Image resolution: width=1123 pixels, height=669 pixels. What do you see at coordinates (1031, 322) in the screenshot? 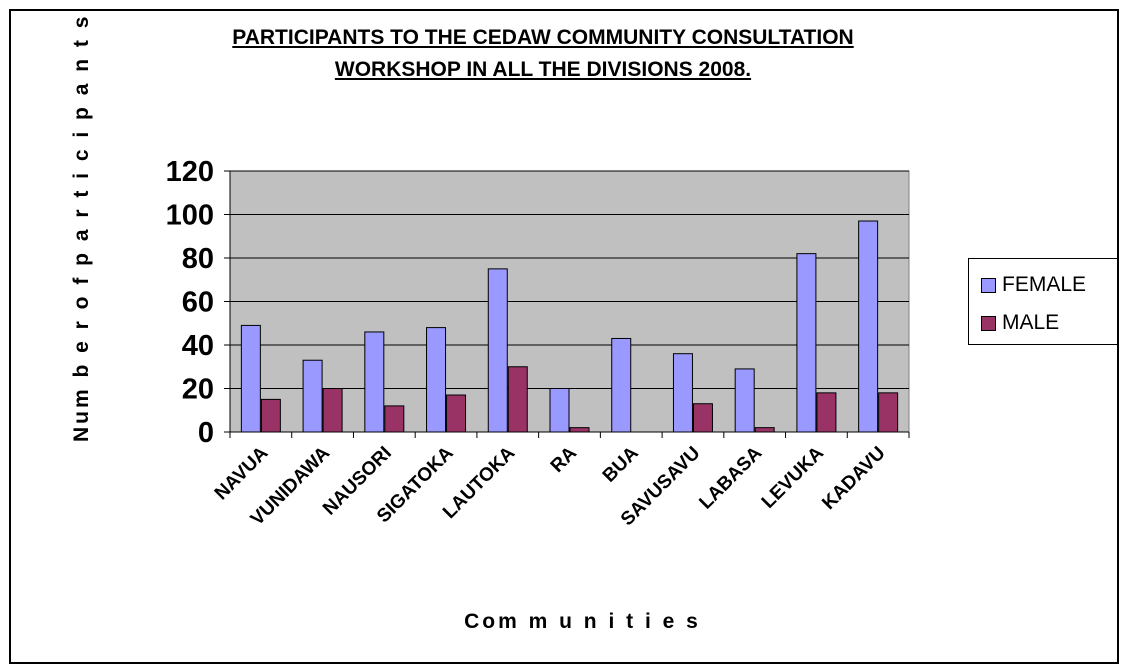
I see `legend-label-male: MALE` at bounding box center [1031, 322].